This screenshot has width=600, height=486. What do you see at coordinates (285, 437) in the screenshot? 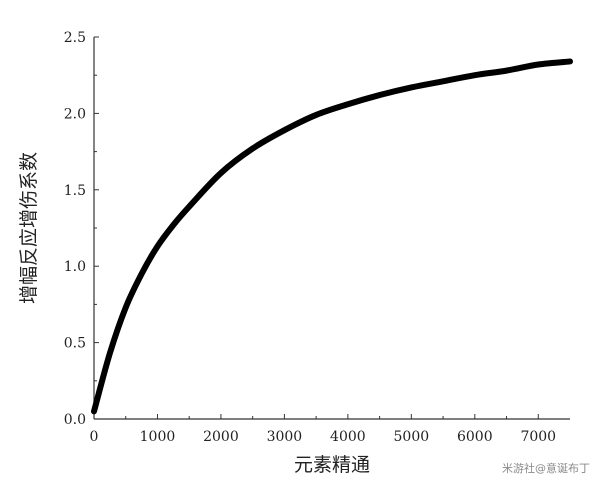
I see `x-tick-label: 3000` at bounding box center [285, 437].